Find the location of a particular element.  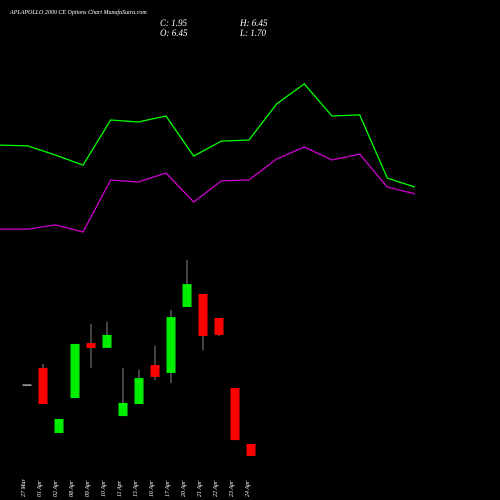

x-tick-label: 21 Apr is located at coordinates (200, 488).